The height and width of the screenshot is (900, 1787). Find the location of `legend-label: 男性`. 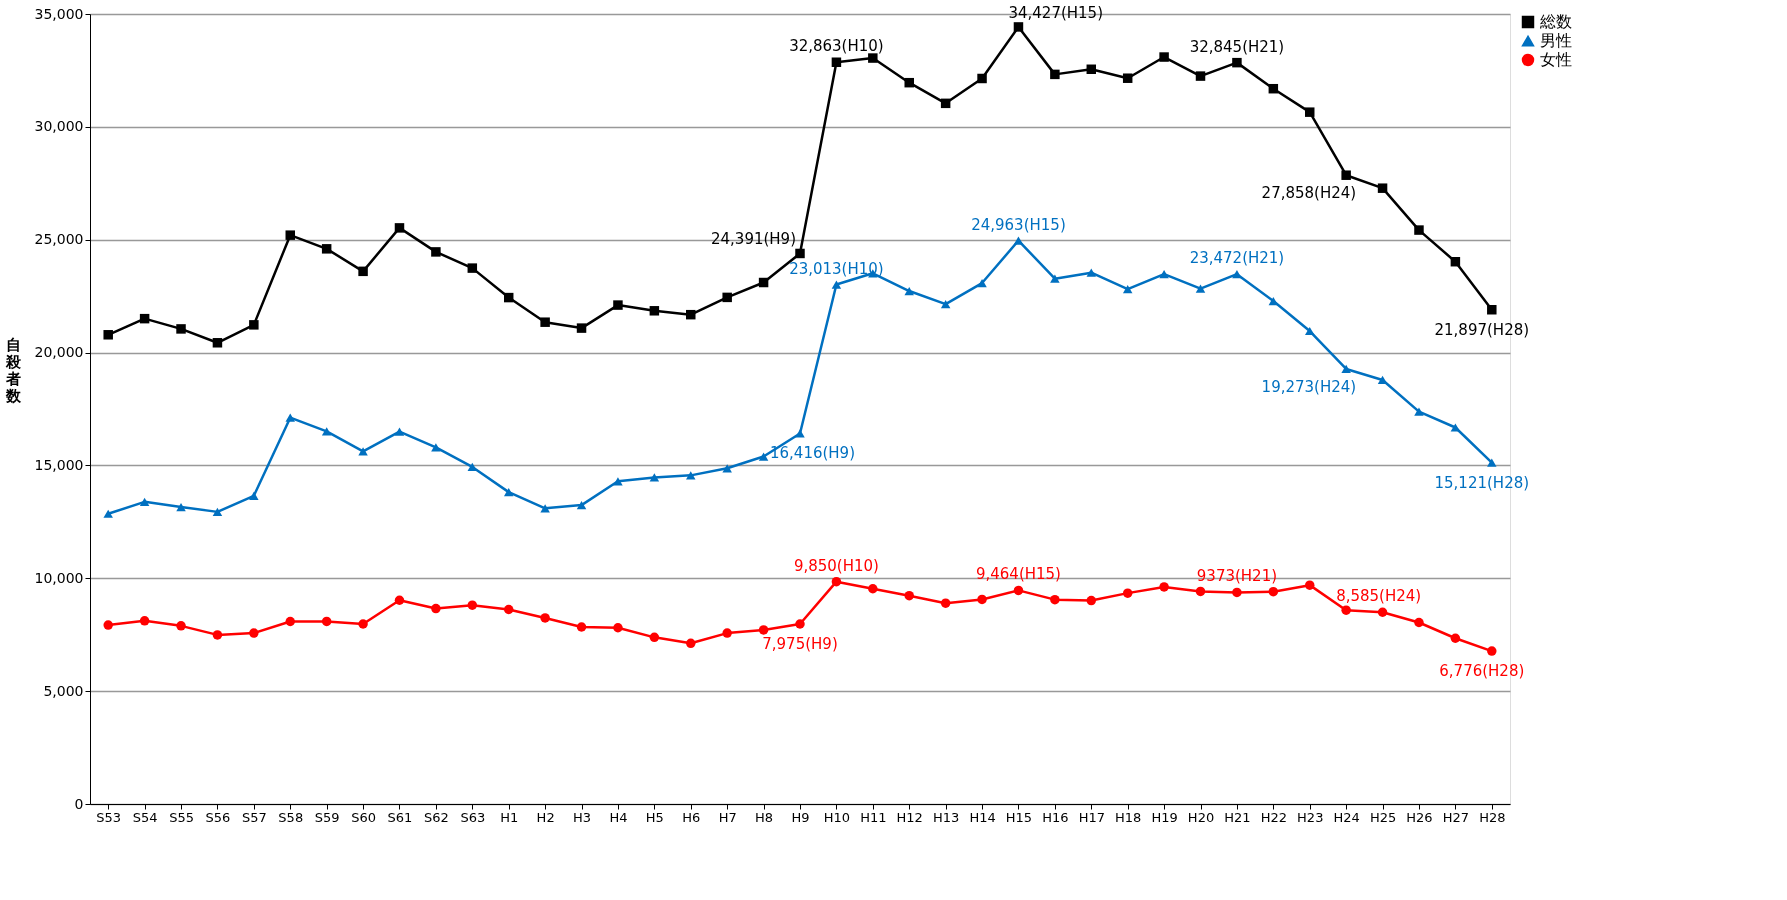

legend-label: 男性 is located at coordinates (1556, 40).